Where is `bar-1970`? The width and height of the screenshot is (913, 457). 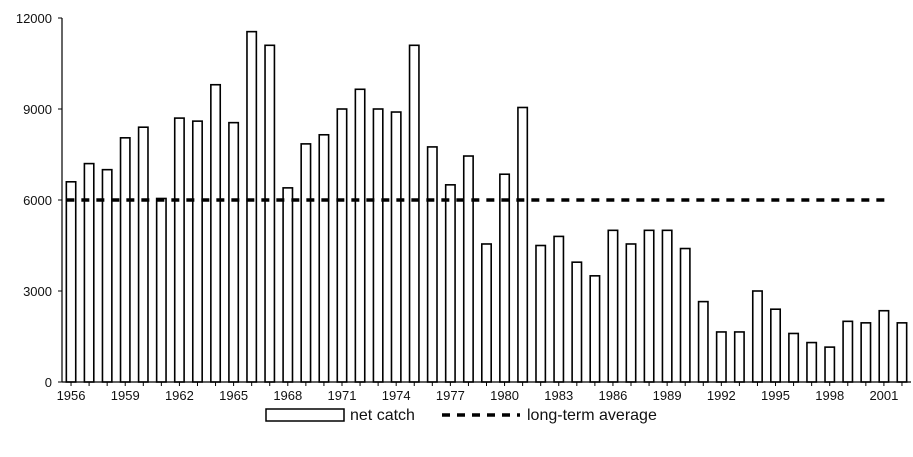
bar-1970 is located at coordinates (324, 258).